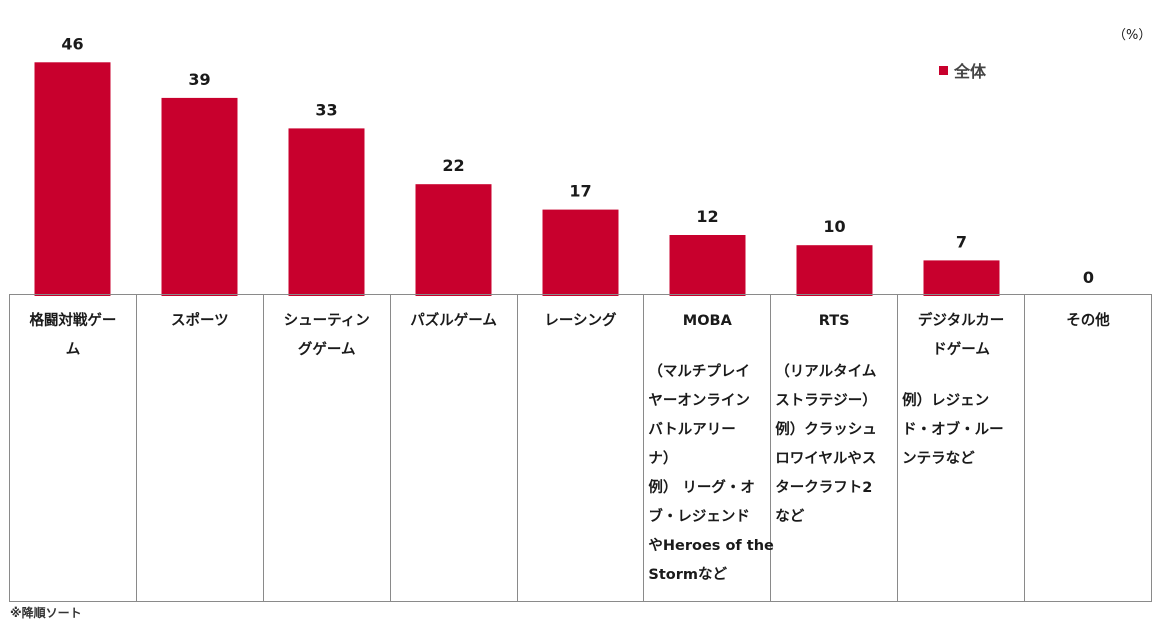 This screenshot has height=626, width=1162. Describe the element at coordinates (943, 70) in the screenshot. I see `legend-swatch` at that location.